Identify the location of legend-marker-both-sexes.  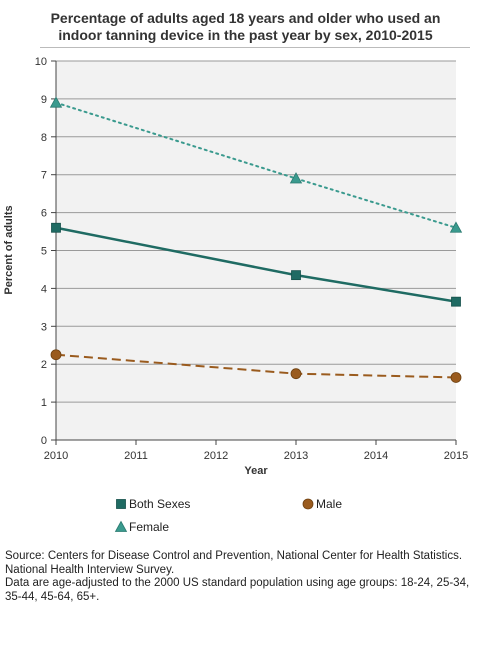
(121, 504).